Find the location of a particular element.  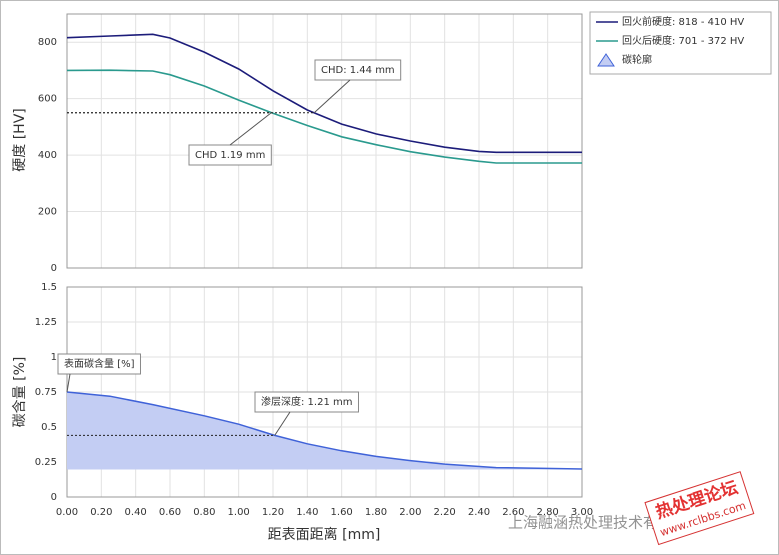

y-tick-label: 600 is located at coordinates (47, 99).